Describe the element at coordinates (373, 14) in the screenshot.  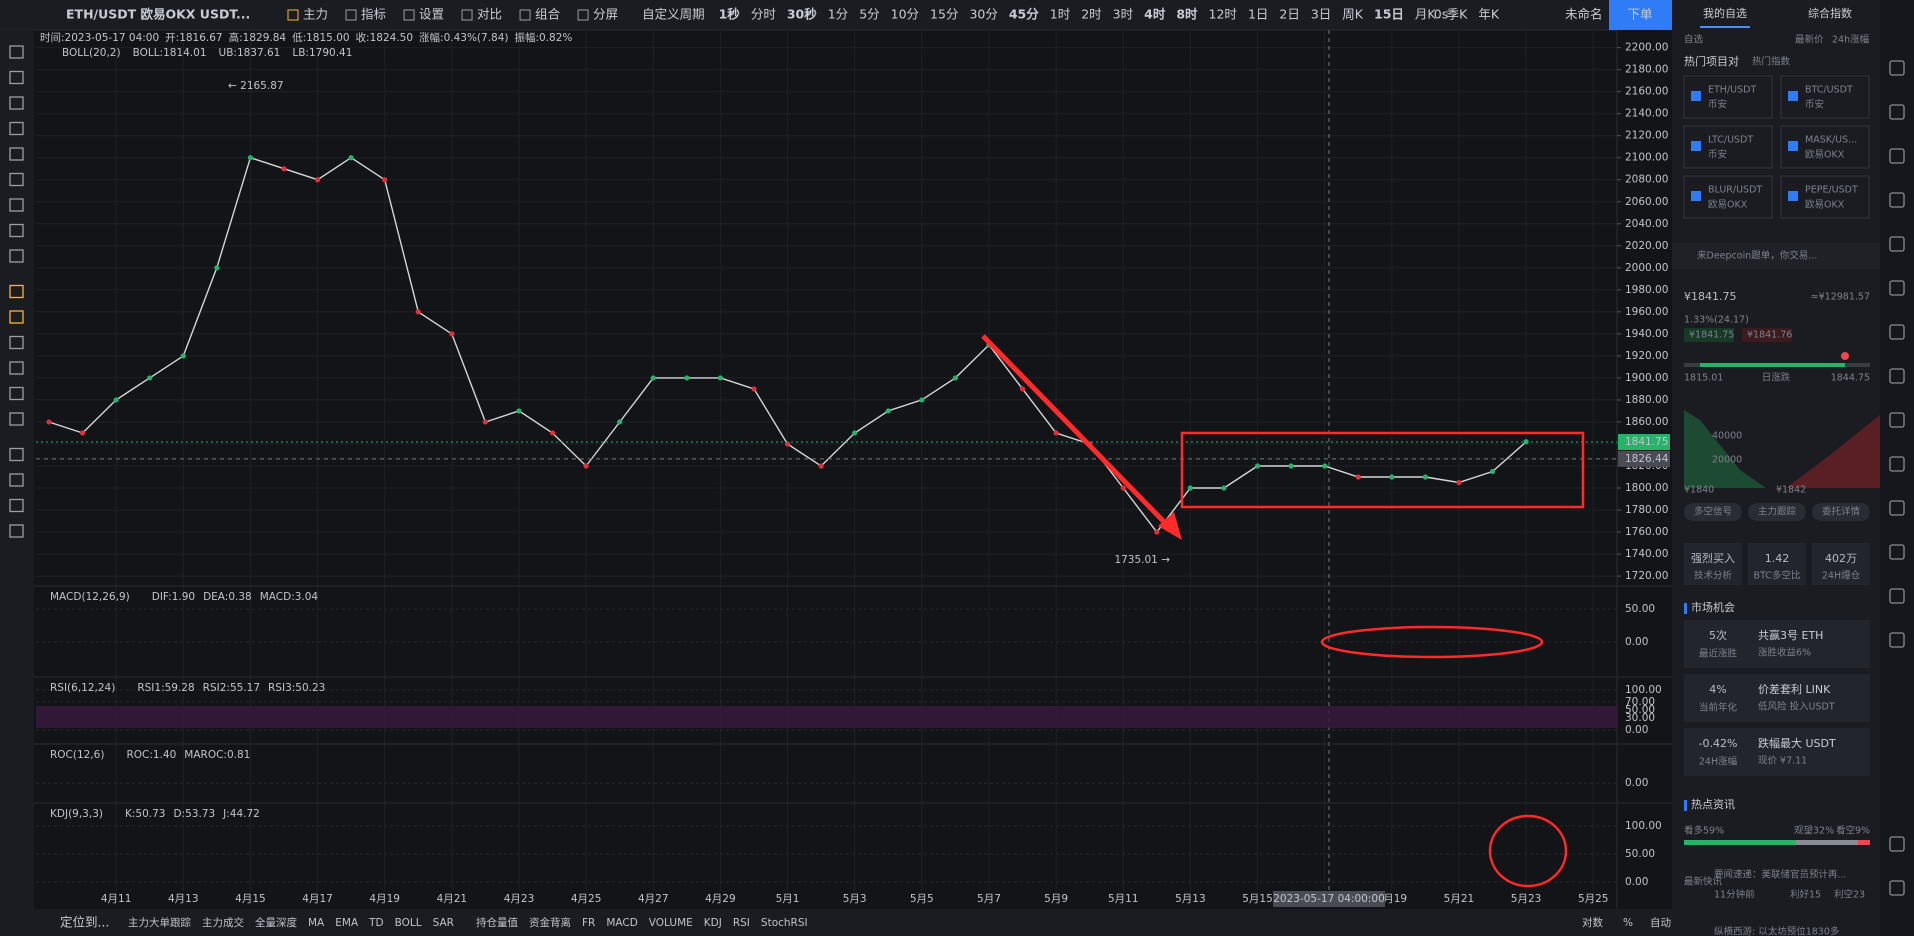
I see `menu: 指标` at that location.